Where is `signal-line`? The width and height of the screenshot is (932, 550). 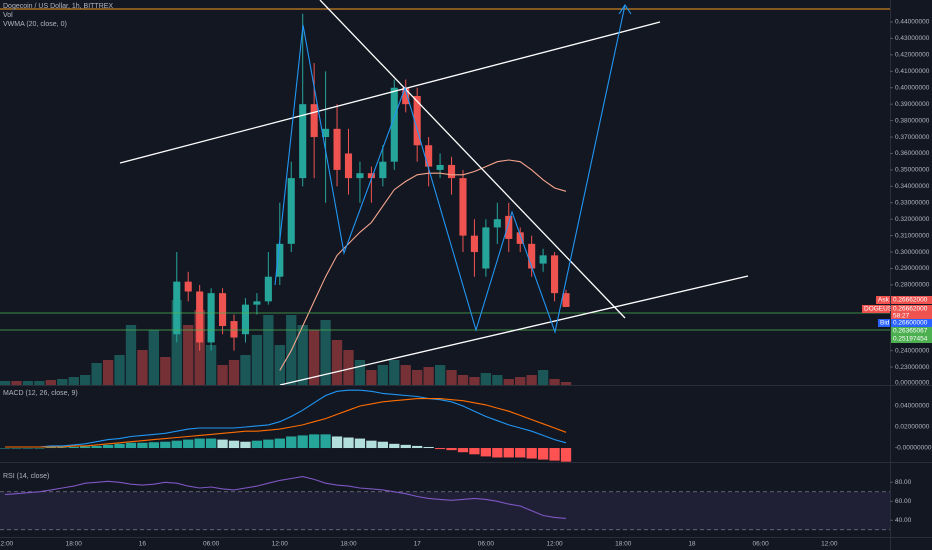 signal-line is located at coordinates (286, 423).